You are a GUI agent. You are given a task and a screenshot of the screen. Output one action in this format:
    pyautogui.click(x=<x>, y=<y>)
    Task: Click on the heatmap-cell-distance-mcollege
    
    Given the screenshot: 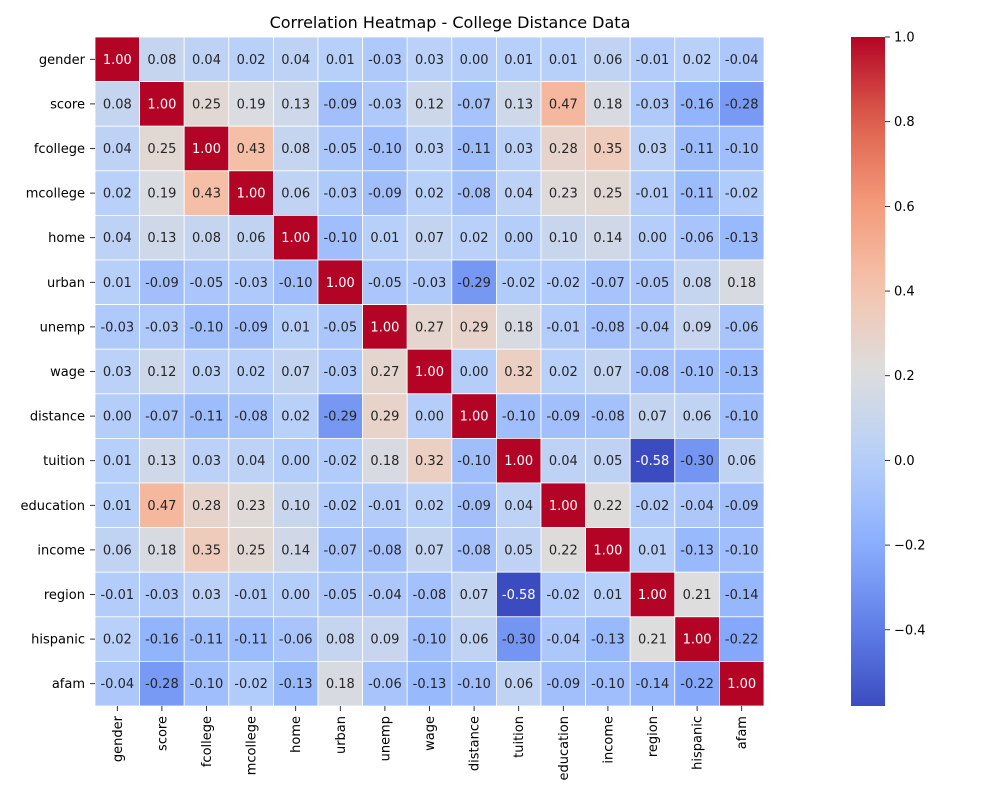 What is the action you would take?
    pyautogui.click(x=251, y=416)
    